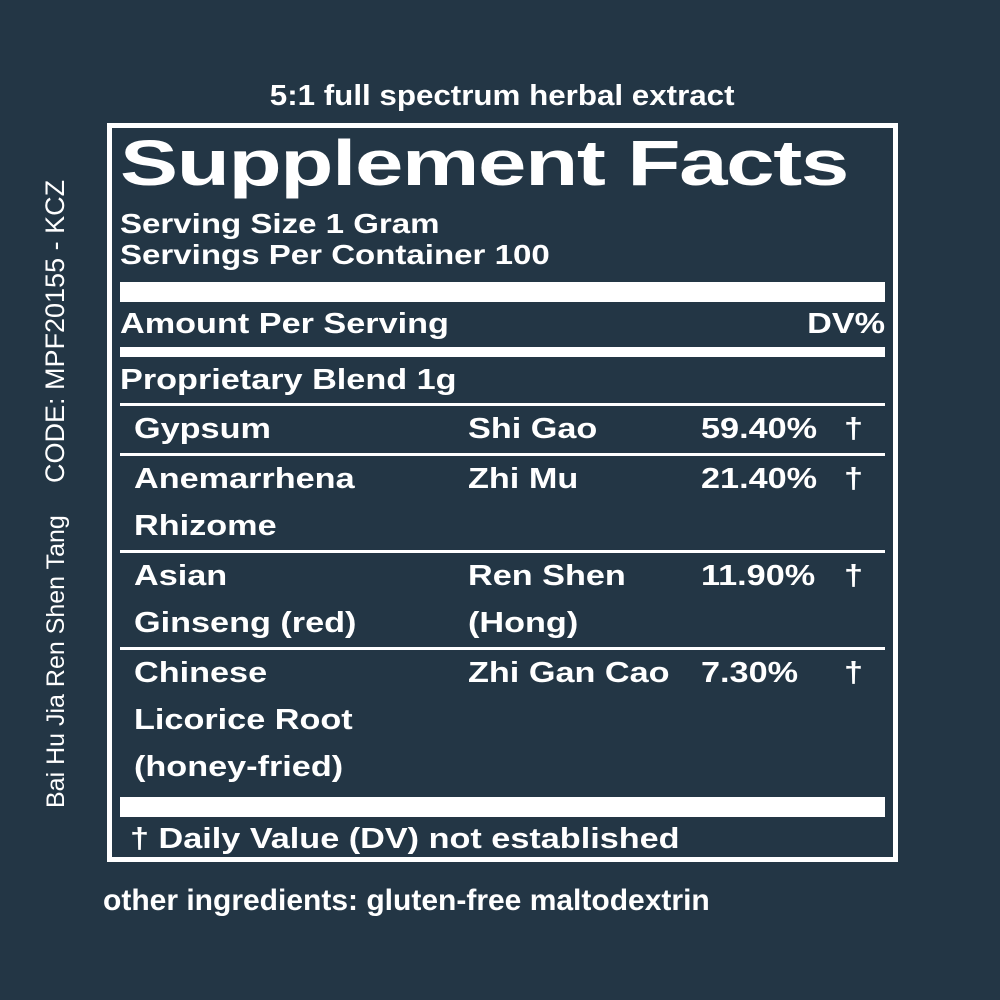 The width and height of the screenshot is (1000, 1000). I want to click on amount-per-serving-label: Amount Per Serving, so click(284, 324).